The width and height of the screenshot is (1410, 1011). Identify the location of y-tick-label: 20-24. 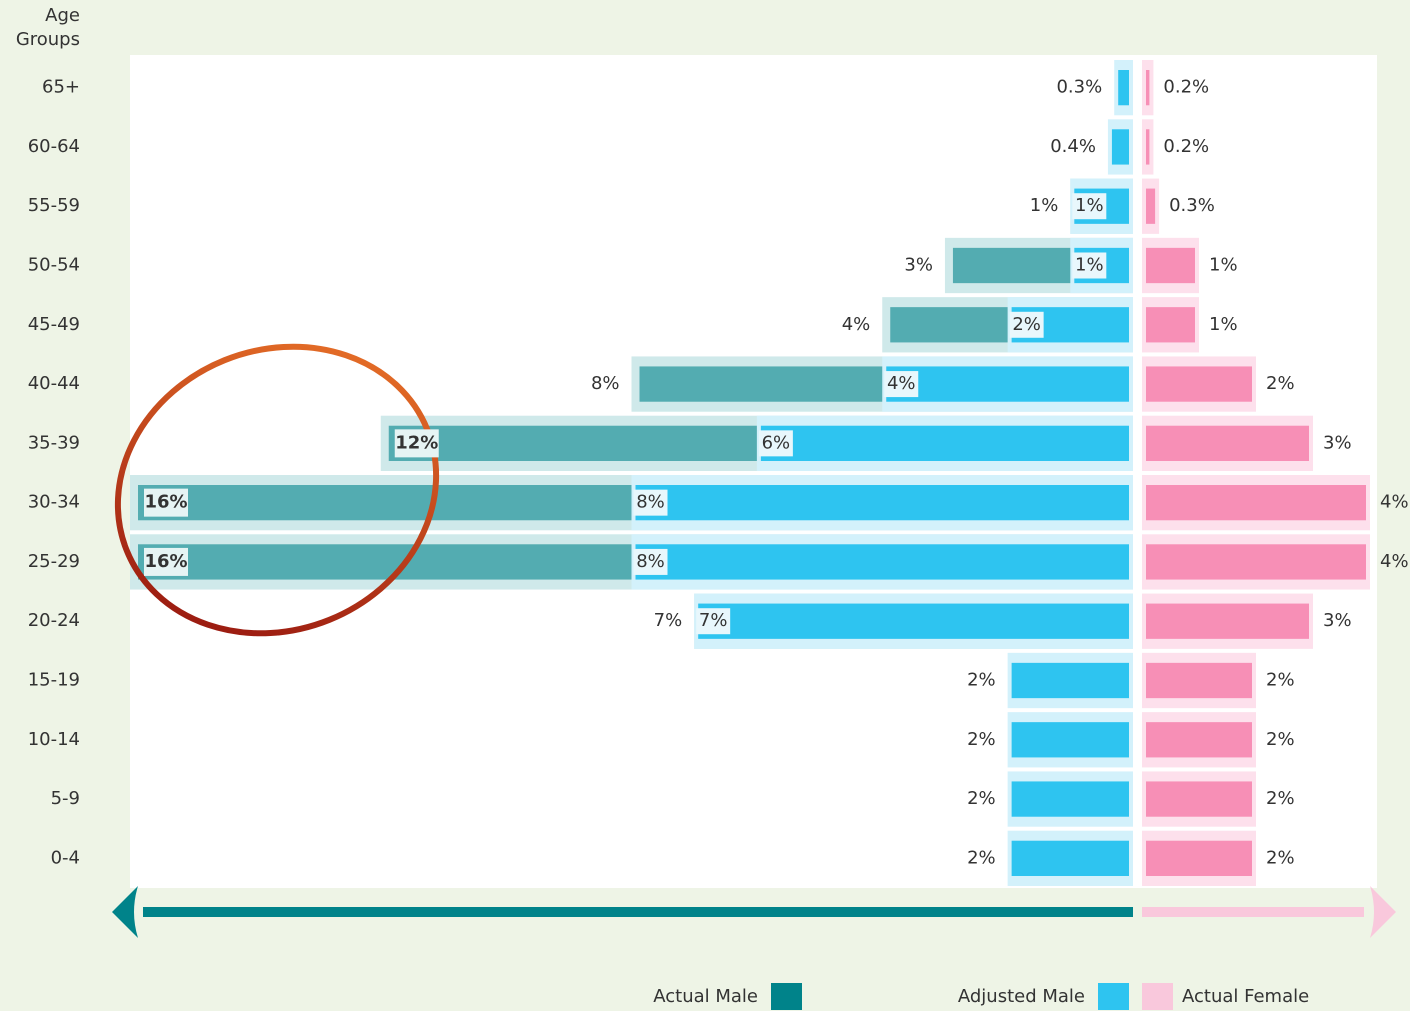
(54, 620).